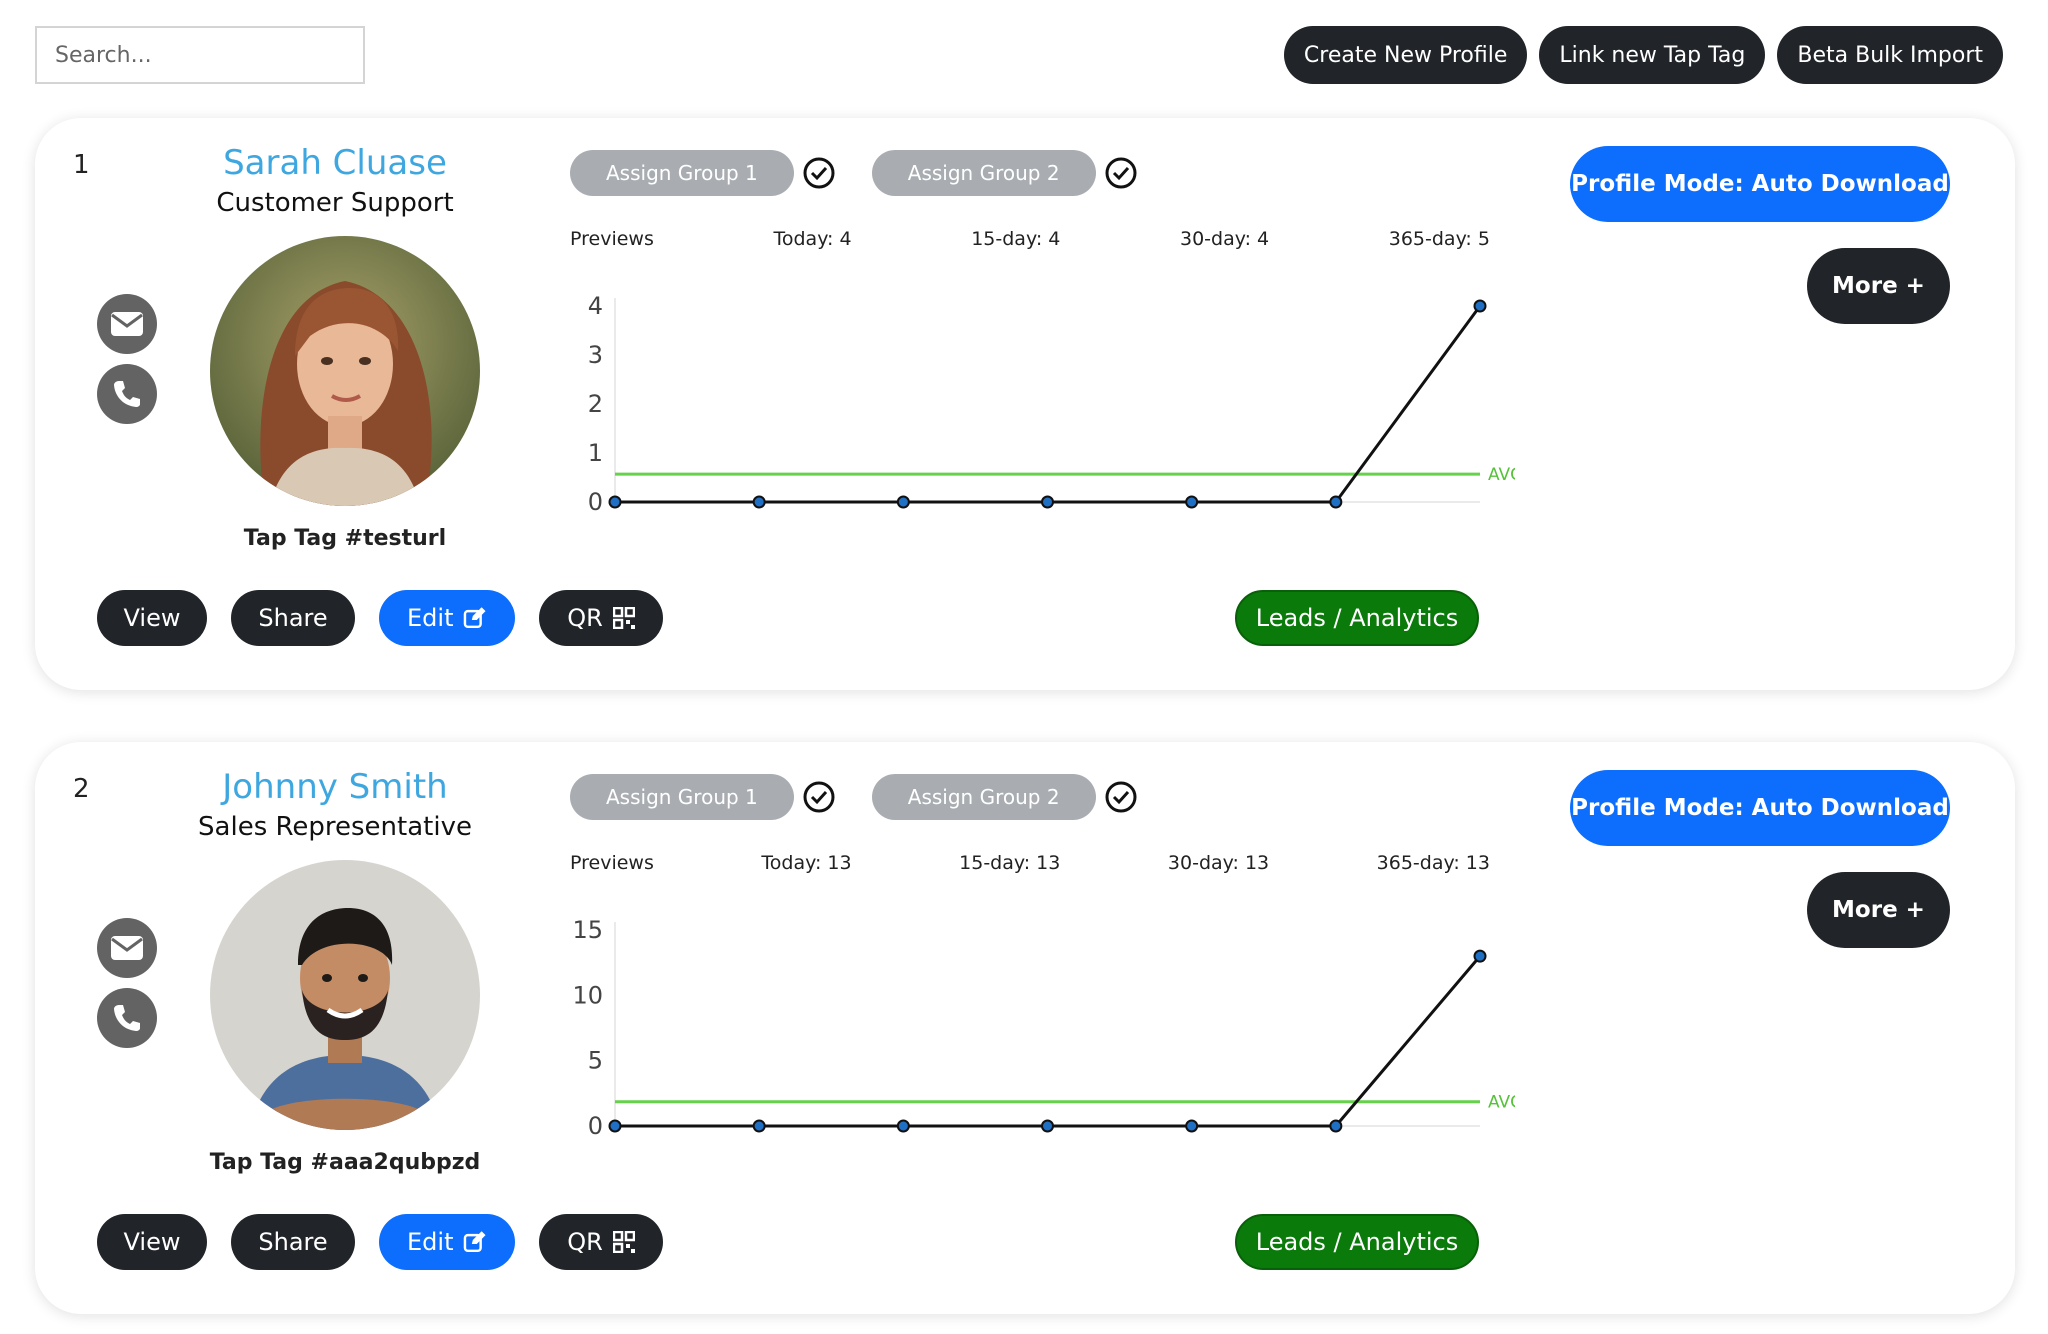 The image size is (2048, 1334). I want to click on profile-job-title: Sales Representative, so click(335, 826).